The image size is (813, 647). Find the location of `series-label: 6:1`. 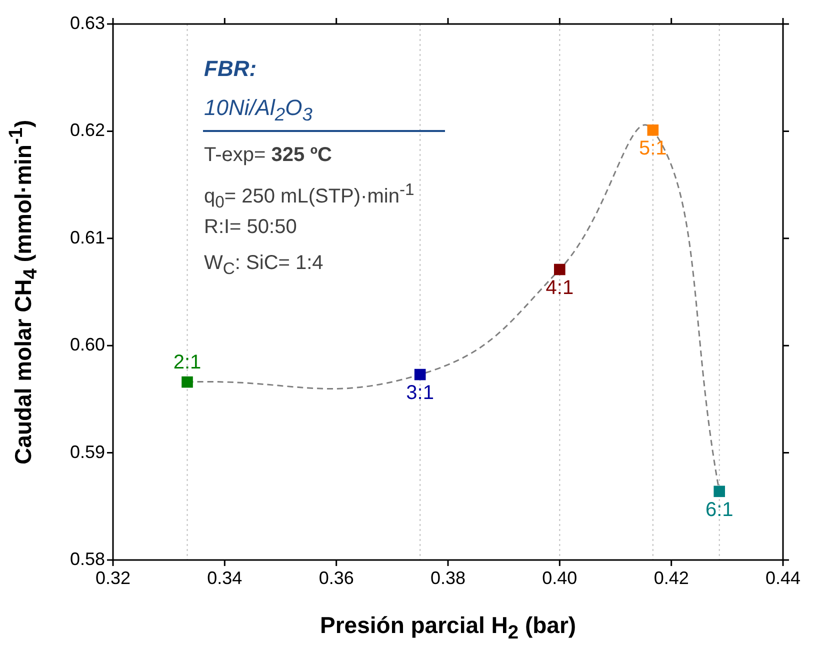

series-label: 6:1 is located at coordinates (719, 509).